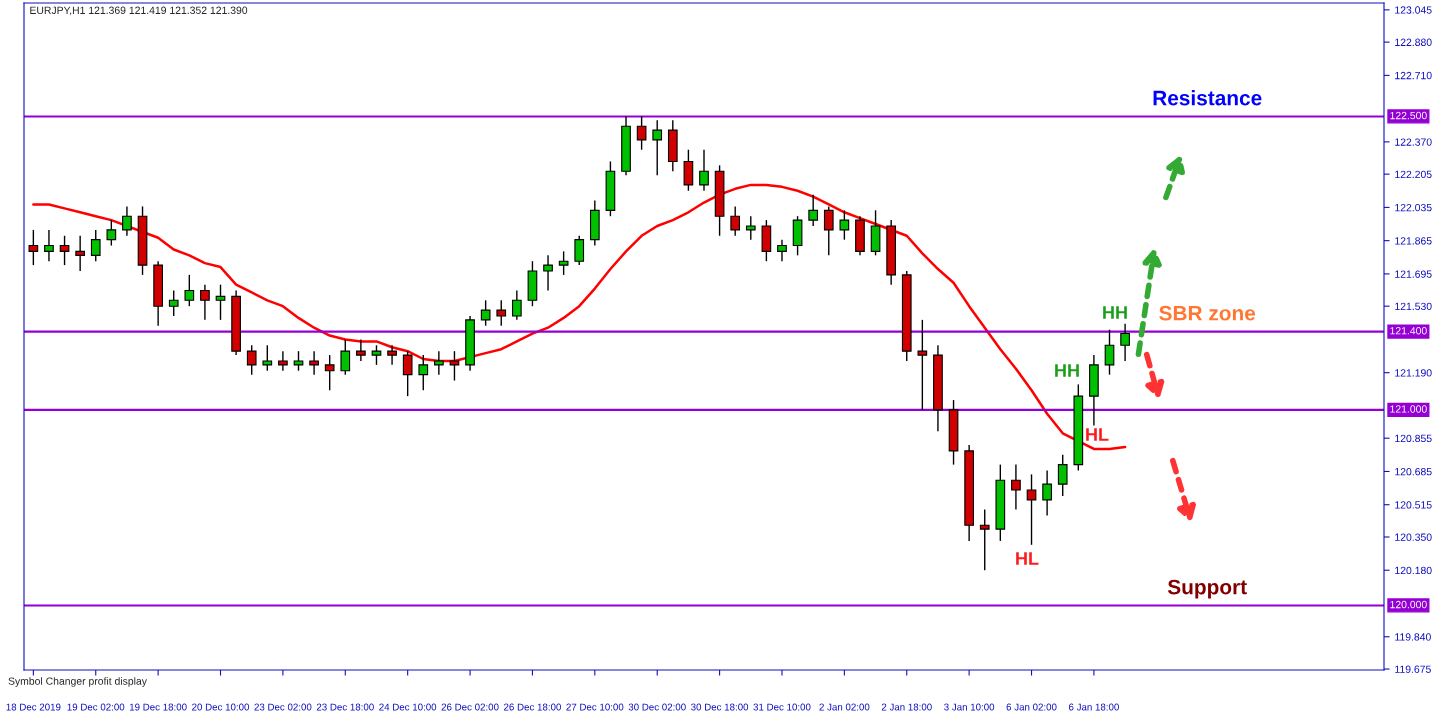 The height and width of the screenshot is (716, 1436). Describe the element at coordinates (1031, 707) in the screenshot. I see `x-tick-label: 6 Jan 02:00` at that location.